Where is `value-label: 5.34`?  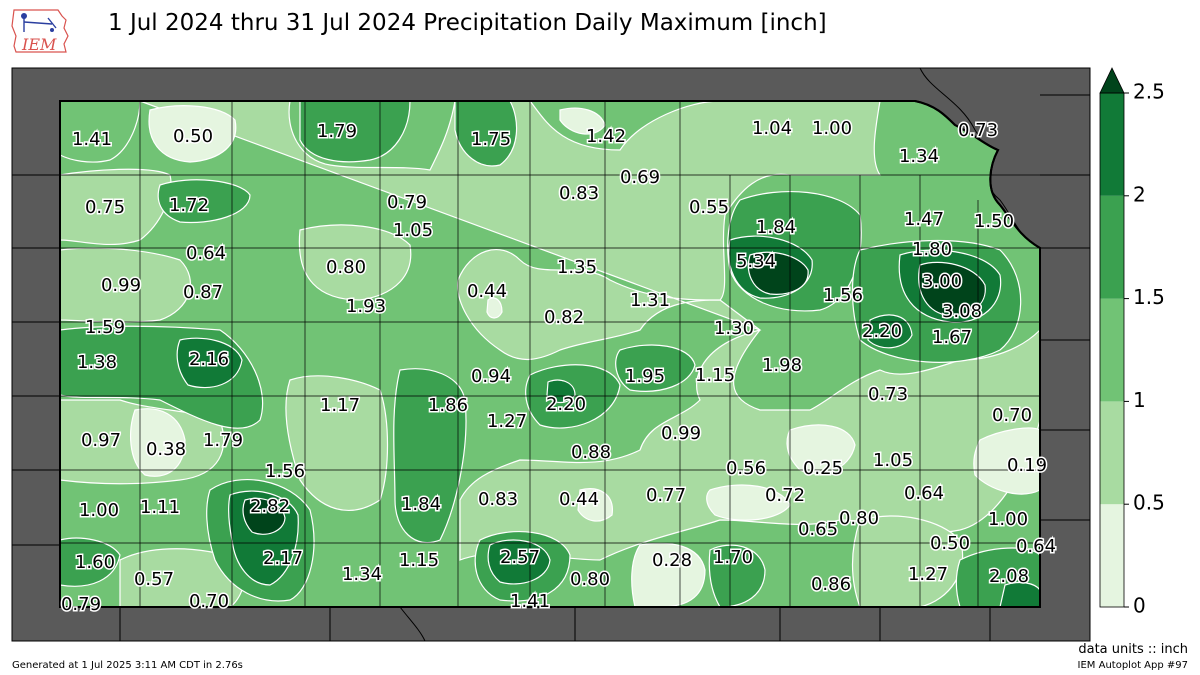
value-label: 5.34 is located at coordinates (756, 261).